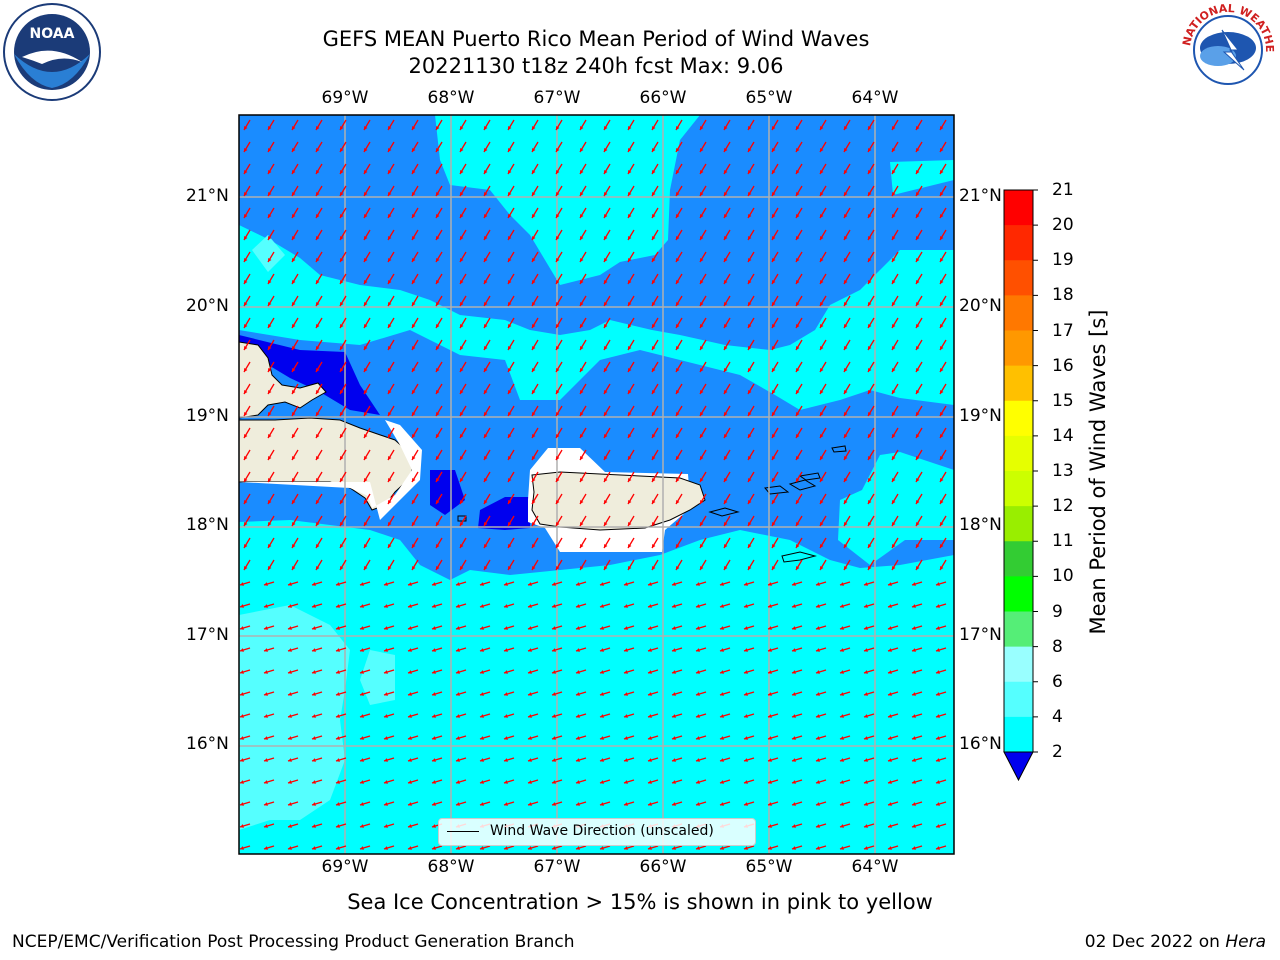  What do you see at coordinates (724, 512) in the screenshot?
I see `land-vieques` at bounding box center [724, 512].